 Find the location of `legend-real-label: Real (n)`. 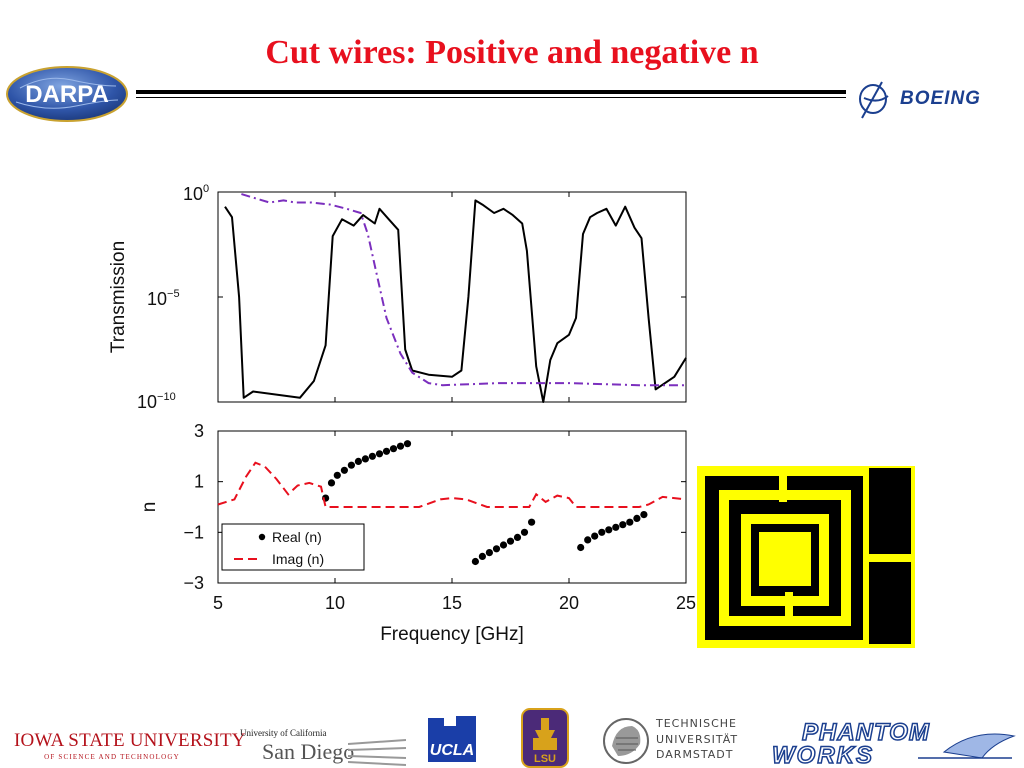

legend-real-label: Real (n) is located at coordinates (297, 537).